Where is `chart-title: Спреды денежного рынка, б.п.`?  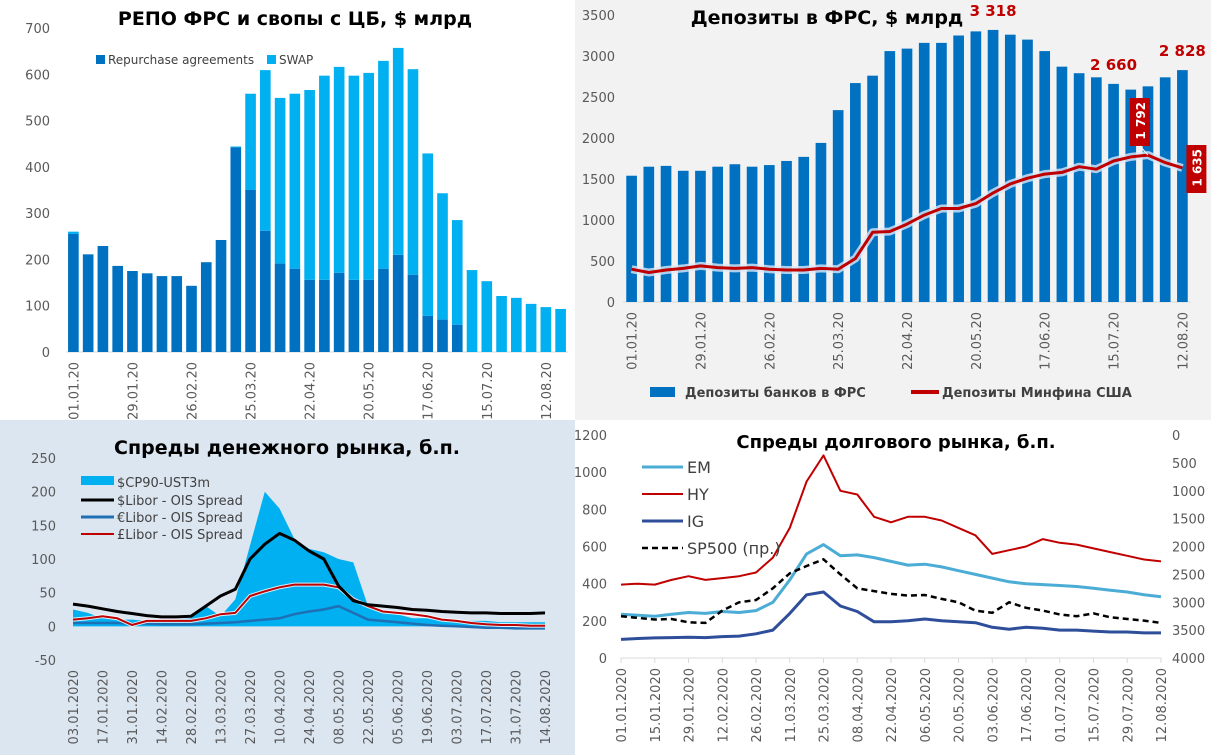
chart-title: Спреды денежного рынка, б.п. is located at coordinates (287, 448).